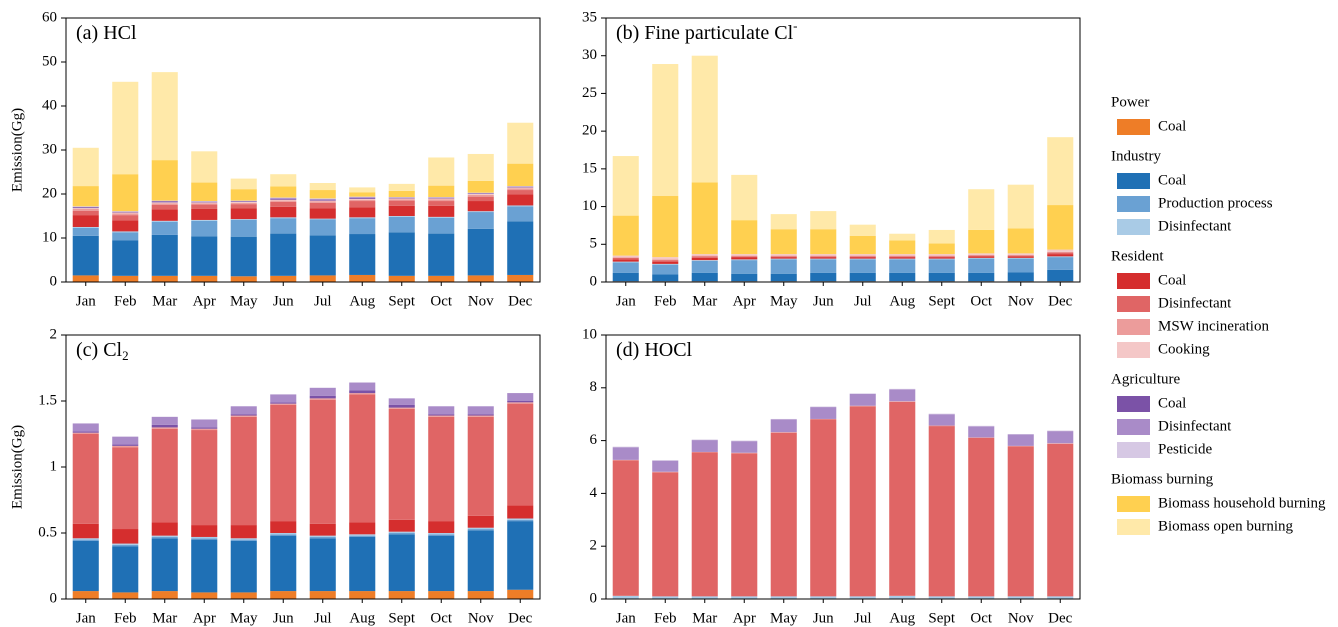 The height and width of the screenshot is (627, 1338). What do you see at coordinates (1213, 326) in the screenshot?
I see `legend-label: MSW incineration` at bounding box center [1213, 326].